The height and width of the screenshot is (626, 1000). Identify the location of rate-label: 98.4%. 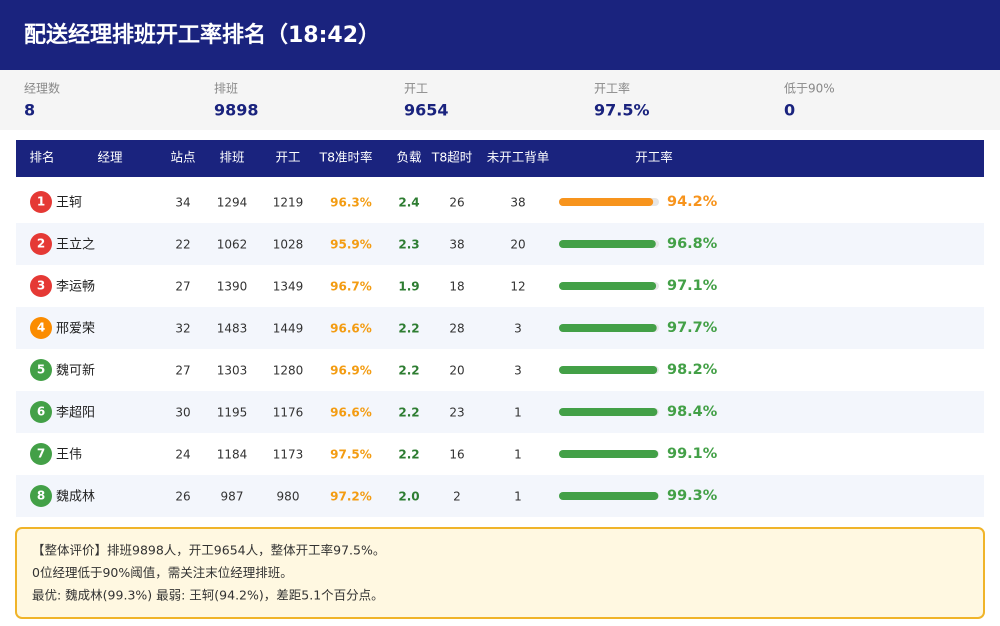
(692, 412).